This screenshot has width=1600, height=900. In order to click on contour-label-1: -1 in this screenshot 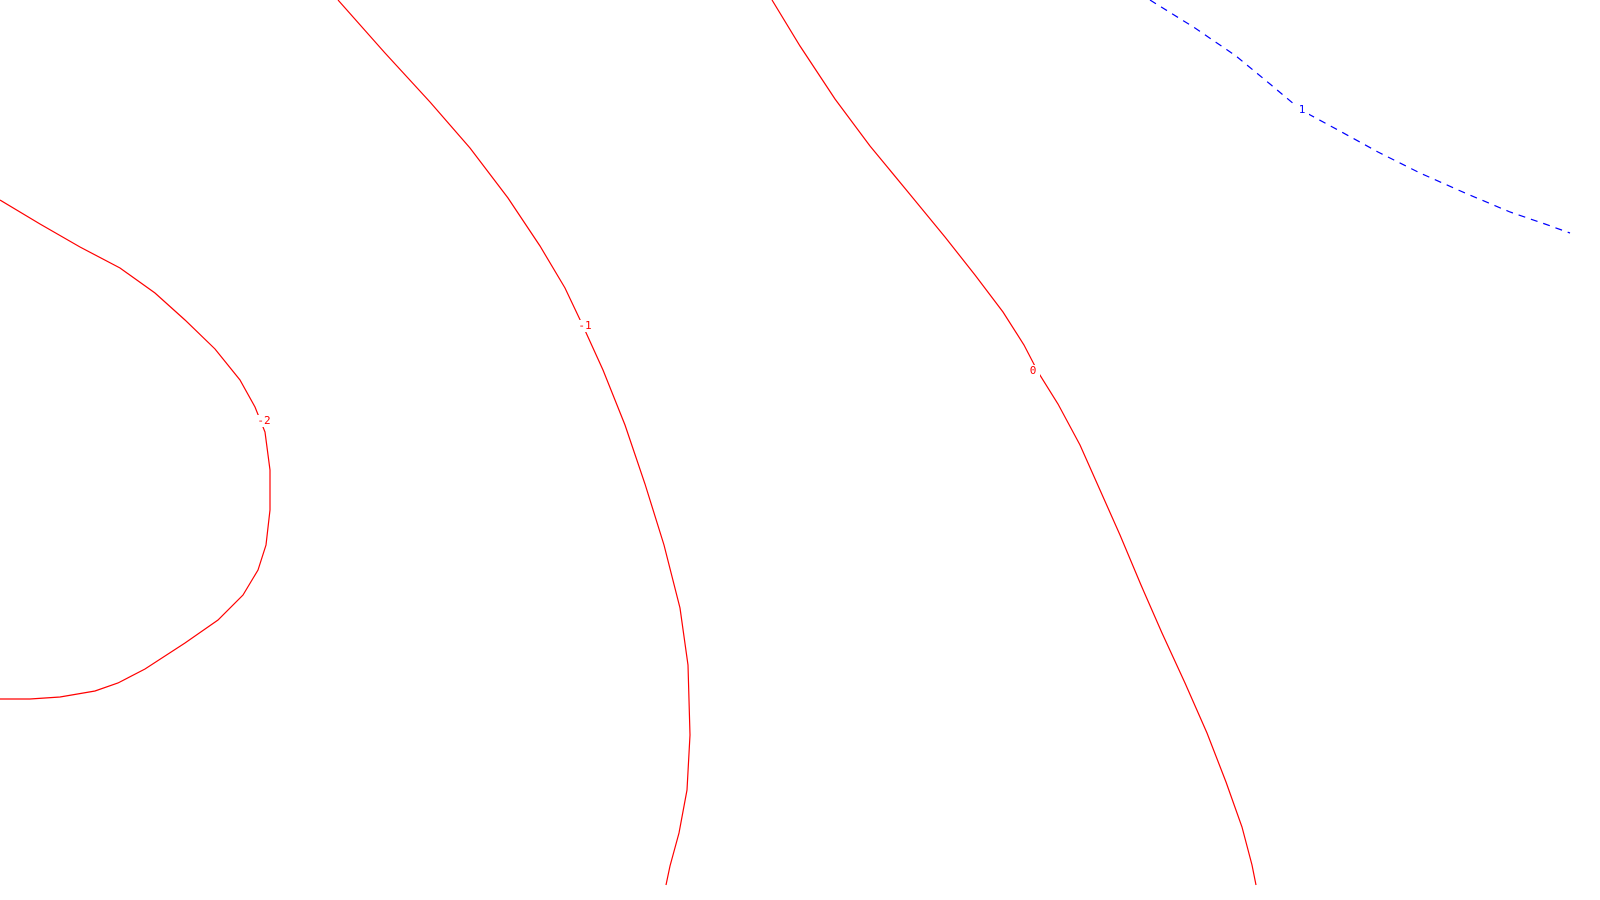, I will do `click(584, 325)`.